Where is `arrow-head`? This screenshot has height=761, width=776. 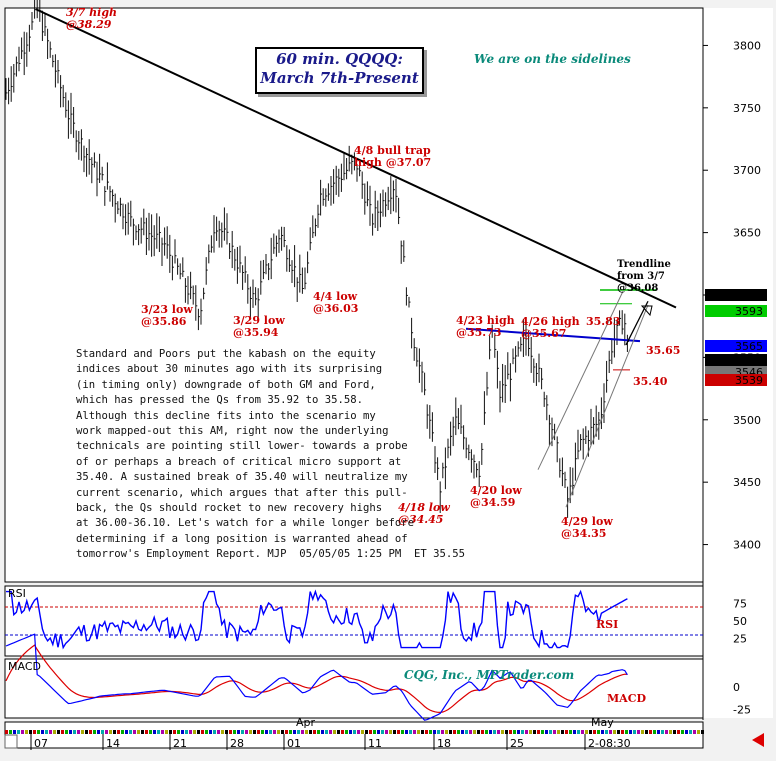
arrow-head is located at coordinates (646, 311).